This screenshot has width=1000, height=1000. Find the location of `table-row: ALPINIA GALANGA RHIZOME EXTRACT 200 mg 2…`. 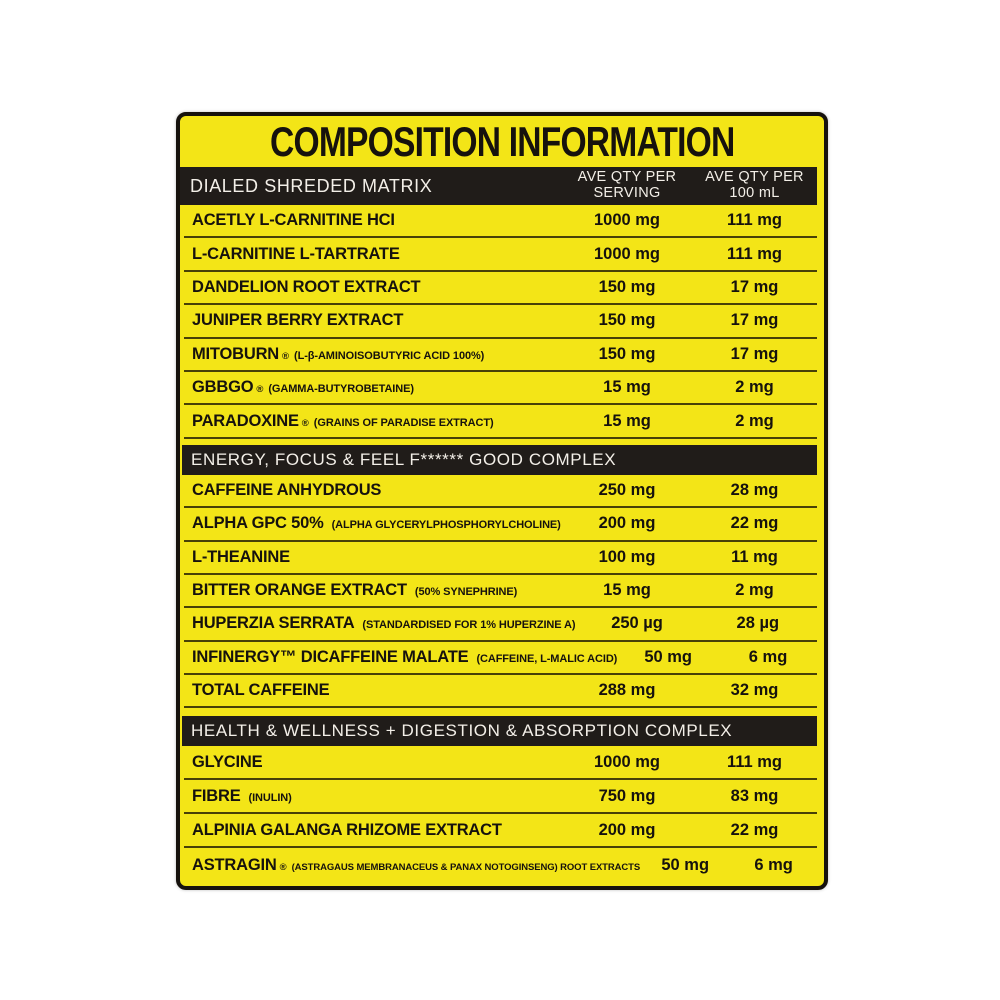

table-row: ALPINIA GALANGA RHIZOME EXTRACT 200 mg 2… is located at coordinates (500, 831).